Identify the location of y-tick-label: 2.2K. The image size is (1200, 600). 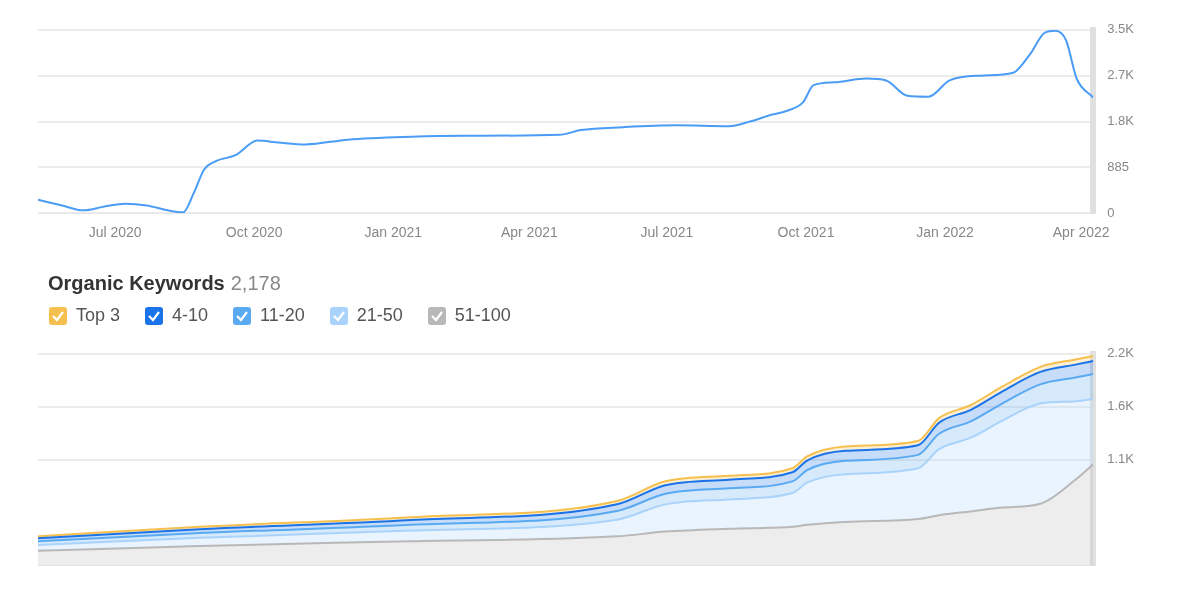
(1121, 353).